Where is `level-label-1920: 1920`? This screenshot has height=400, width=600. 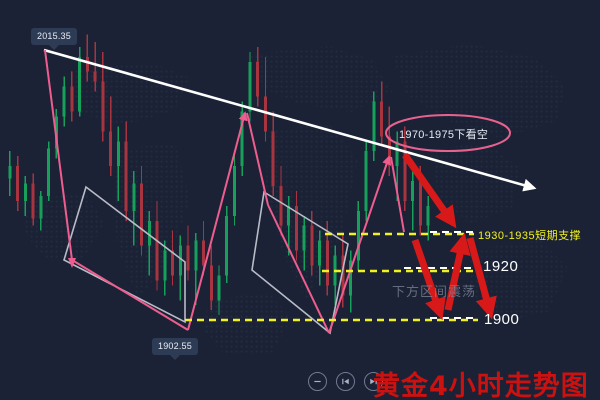
level-label-1920: 1920 is located at coordinates (501, 266).